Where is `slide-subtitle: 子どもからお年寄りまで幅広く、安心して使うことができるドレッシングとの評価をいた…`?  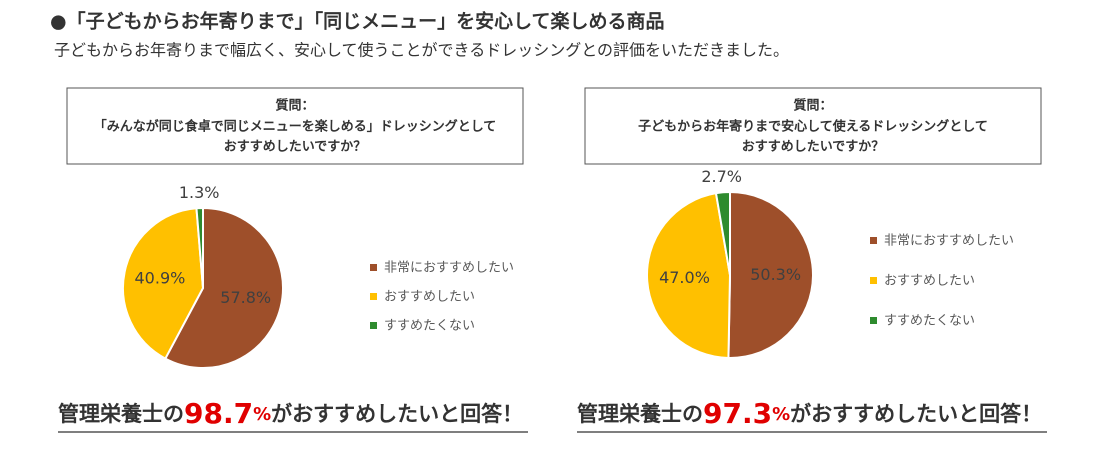 slide-subtitle: 子どもからお年寄りまで幅広く、安心して使うことができるドレッシングとの評価をいた… is located at coordinates (421, 50).